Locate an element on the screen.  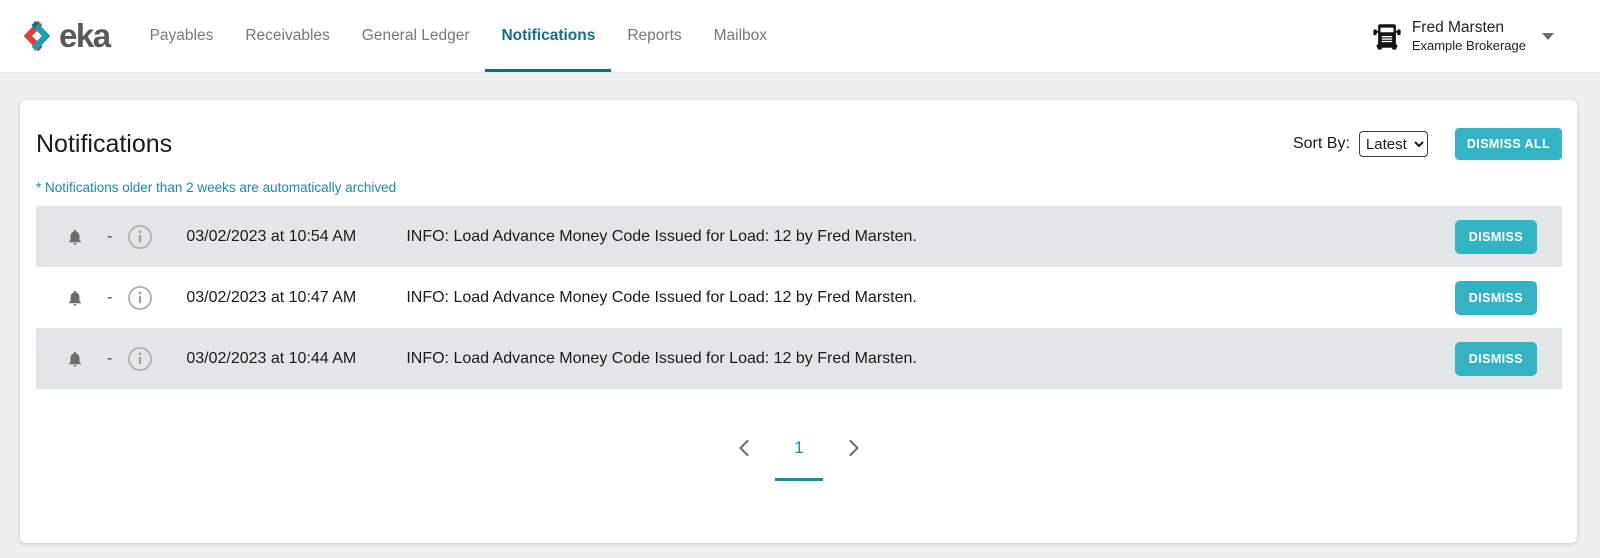
user-info: Fred Marsten Example Brokerage is located at coordinates (1469, 36).